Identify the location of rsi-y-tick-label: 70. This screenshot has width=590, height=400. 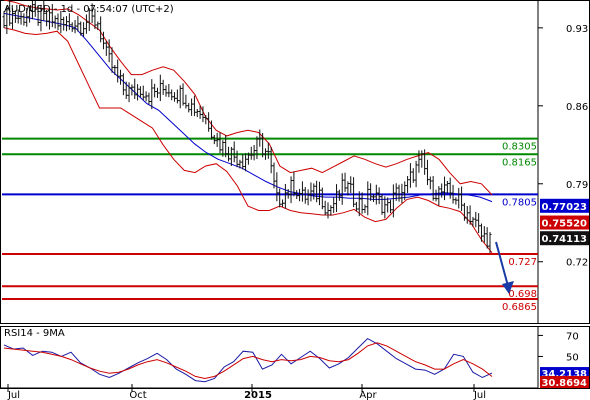
(572, 336).